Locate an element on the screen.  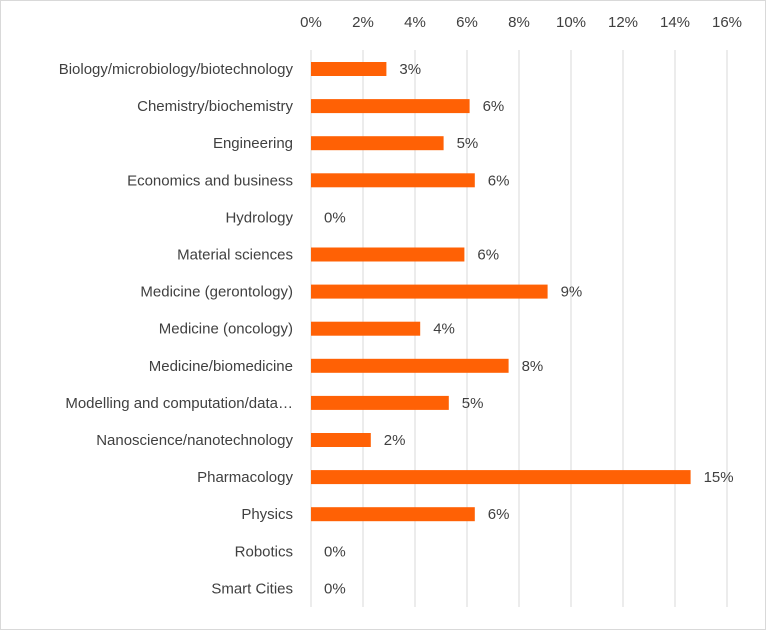
category-label: Medicine/biomedicine is located at coordinates (221, 366).